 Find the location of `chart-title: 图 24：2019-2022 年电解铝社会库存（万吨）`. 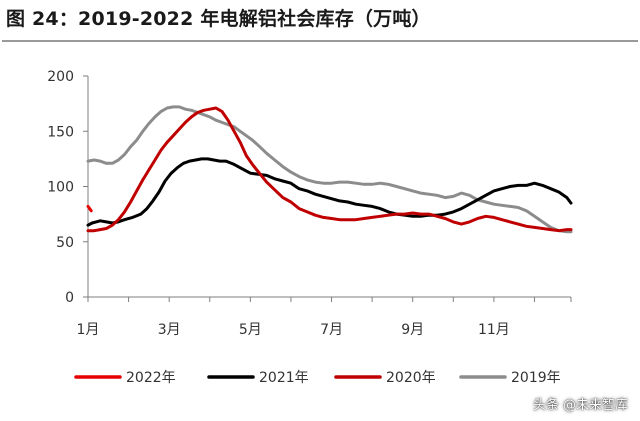

chart-title: 图 24：2019-2022 年电解铝社会库存（万吨） is located at coordinates (218, 19).